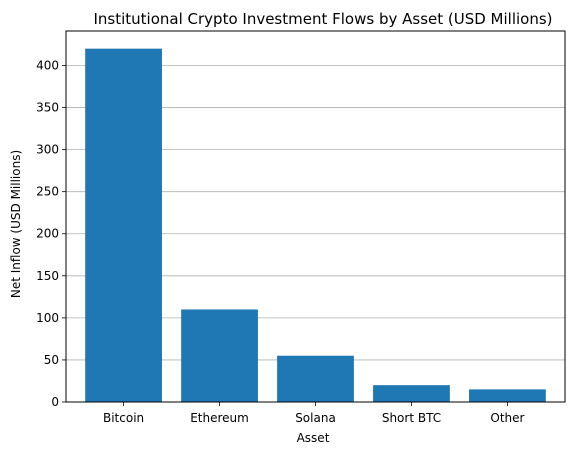  I want to click on bar-short-btc, so click(411, 393).